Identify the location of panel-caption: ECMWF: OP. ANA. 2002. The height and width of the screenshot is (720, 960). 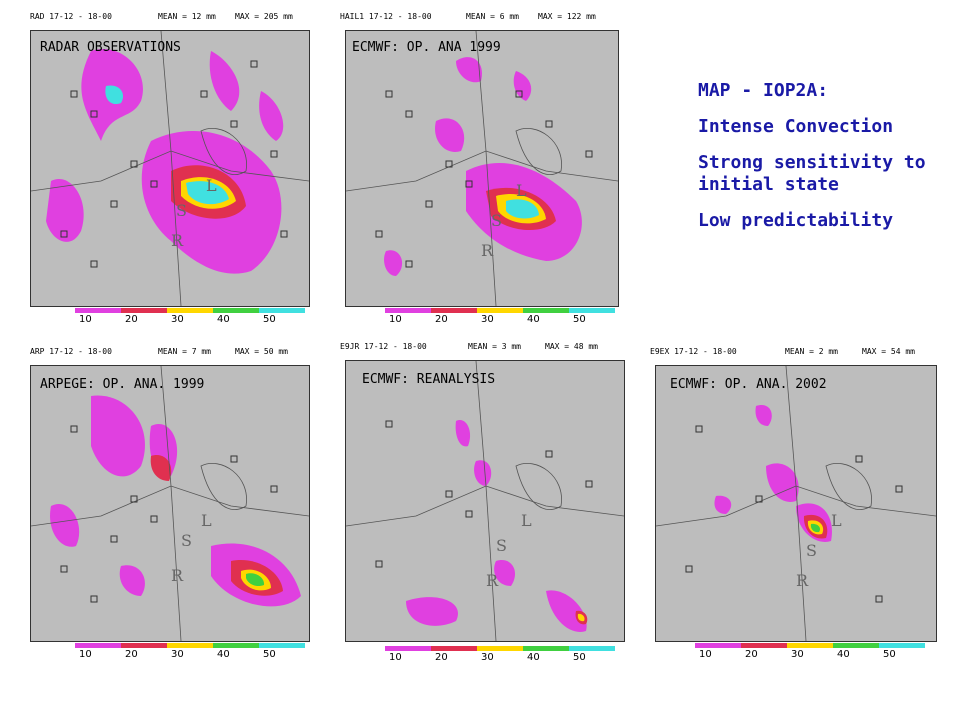
(748, 384).